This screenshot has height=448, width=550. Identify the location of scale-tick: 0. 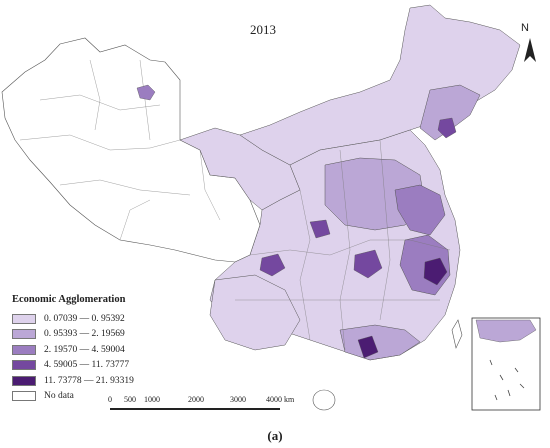
(110, 399).